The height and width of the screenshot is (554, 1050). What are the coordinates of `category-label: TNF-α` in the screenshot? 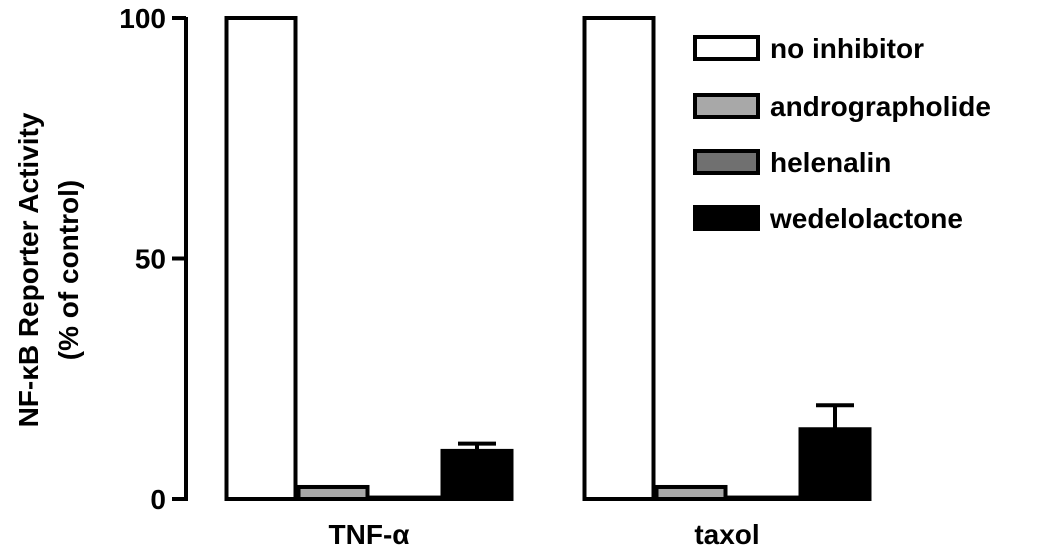 It's located at (369, 534).